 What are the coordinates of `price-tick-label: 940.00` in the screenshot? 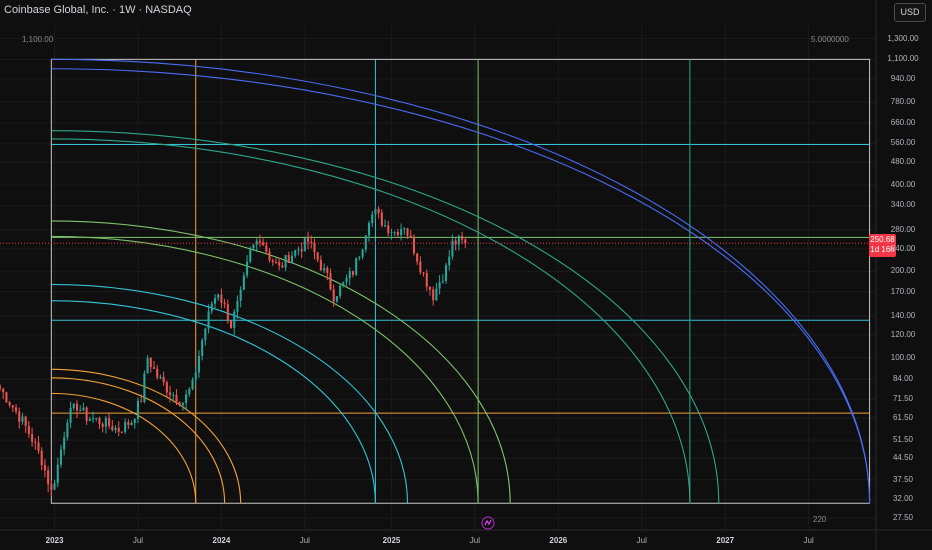 It's located at (903, 78).